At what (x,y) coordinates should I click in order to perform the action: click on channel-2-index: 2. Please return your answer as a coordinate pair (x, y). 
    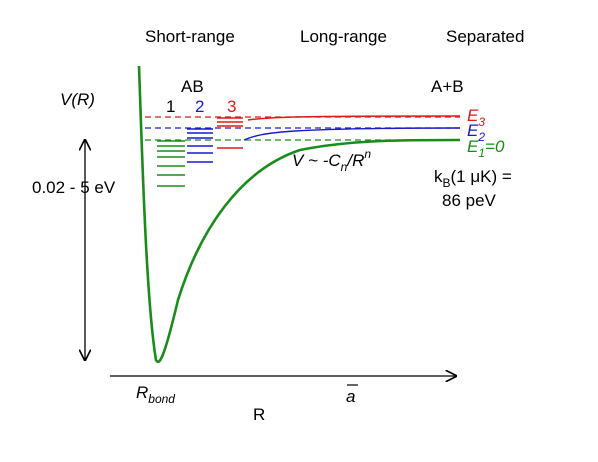
    Looking at the image, I should click on (199, 106).